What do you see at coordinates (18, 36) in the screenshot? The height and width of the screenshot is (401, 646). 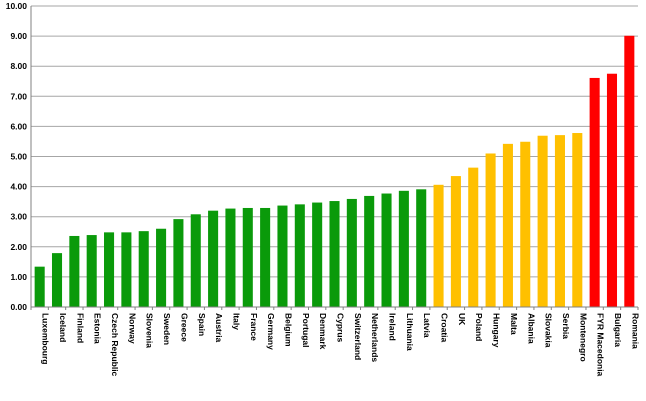 I see `y-tick-label: 9.00` at bounding box center [18, 36].